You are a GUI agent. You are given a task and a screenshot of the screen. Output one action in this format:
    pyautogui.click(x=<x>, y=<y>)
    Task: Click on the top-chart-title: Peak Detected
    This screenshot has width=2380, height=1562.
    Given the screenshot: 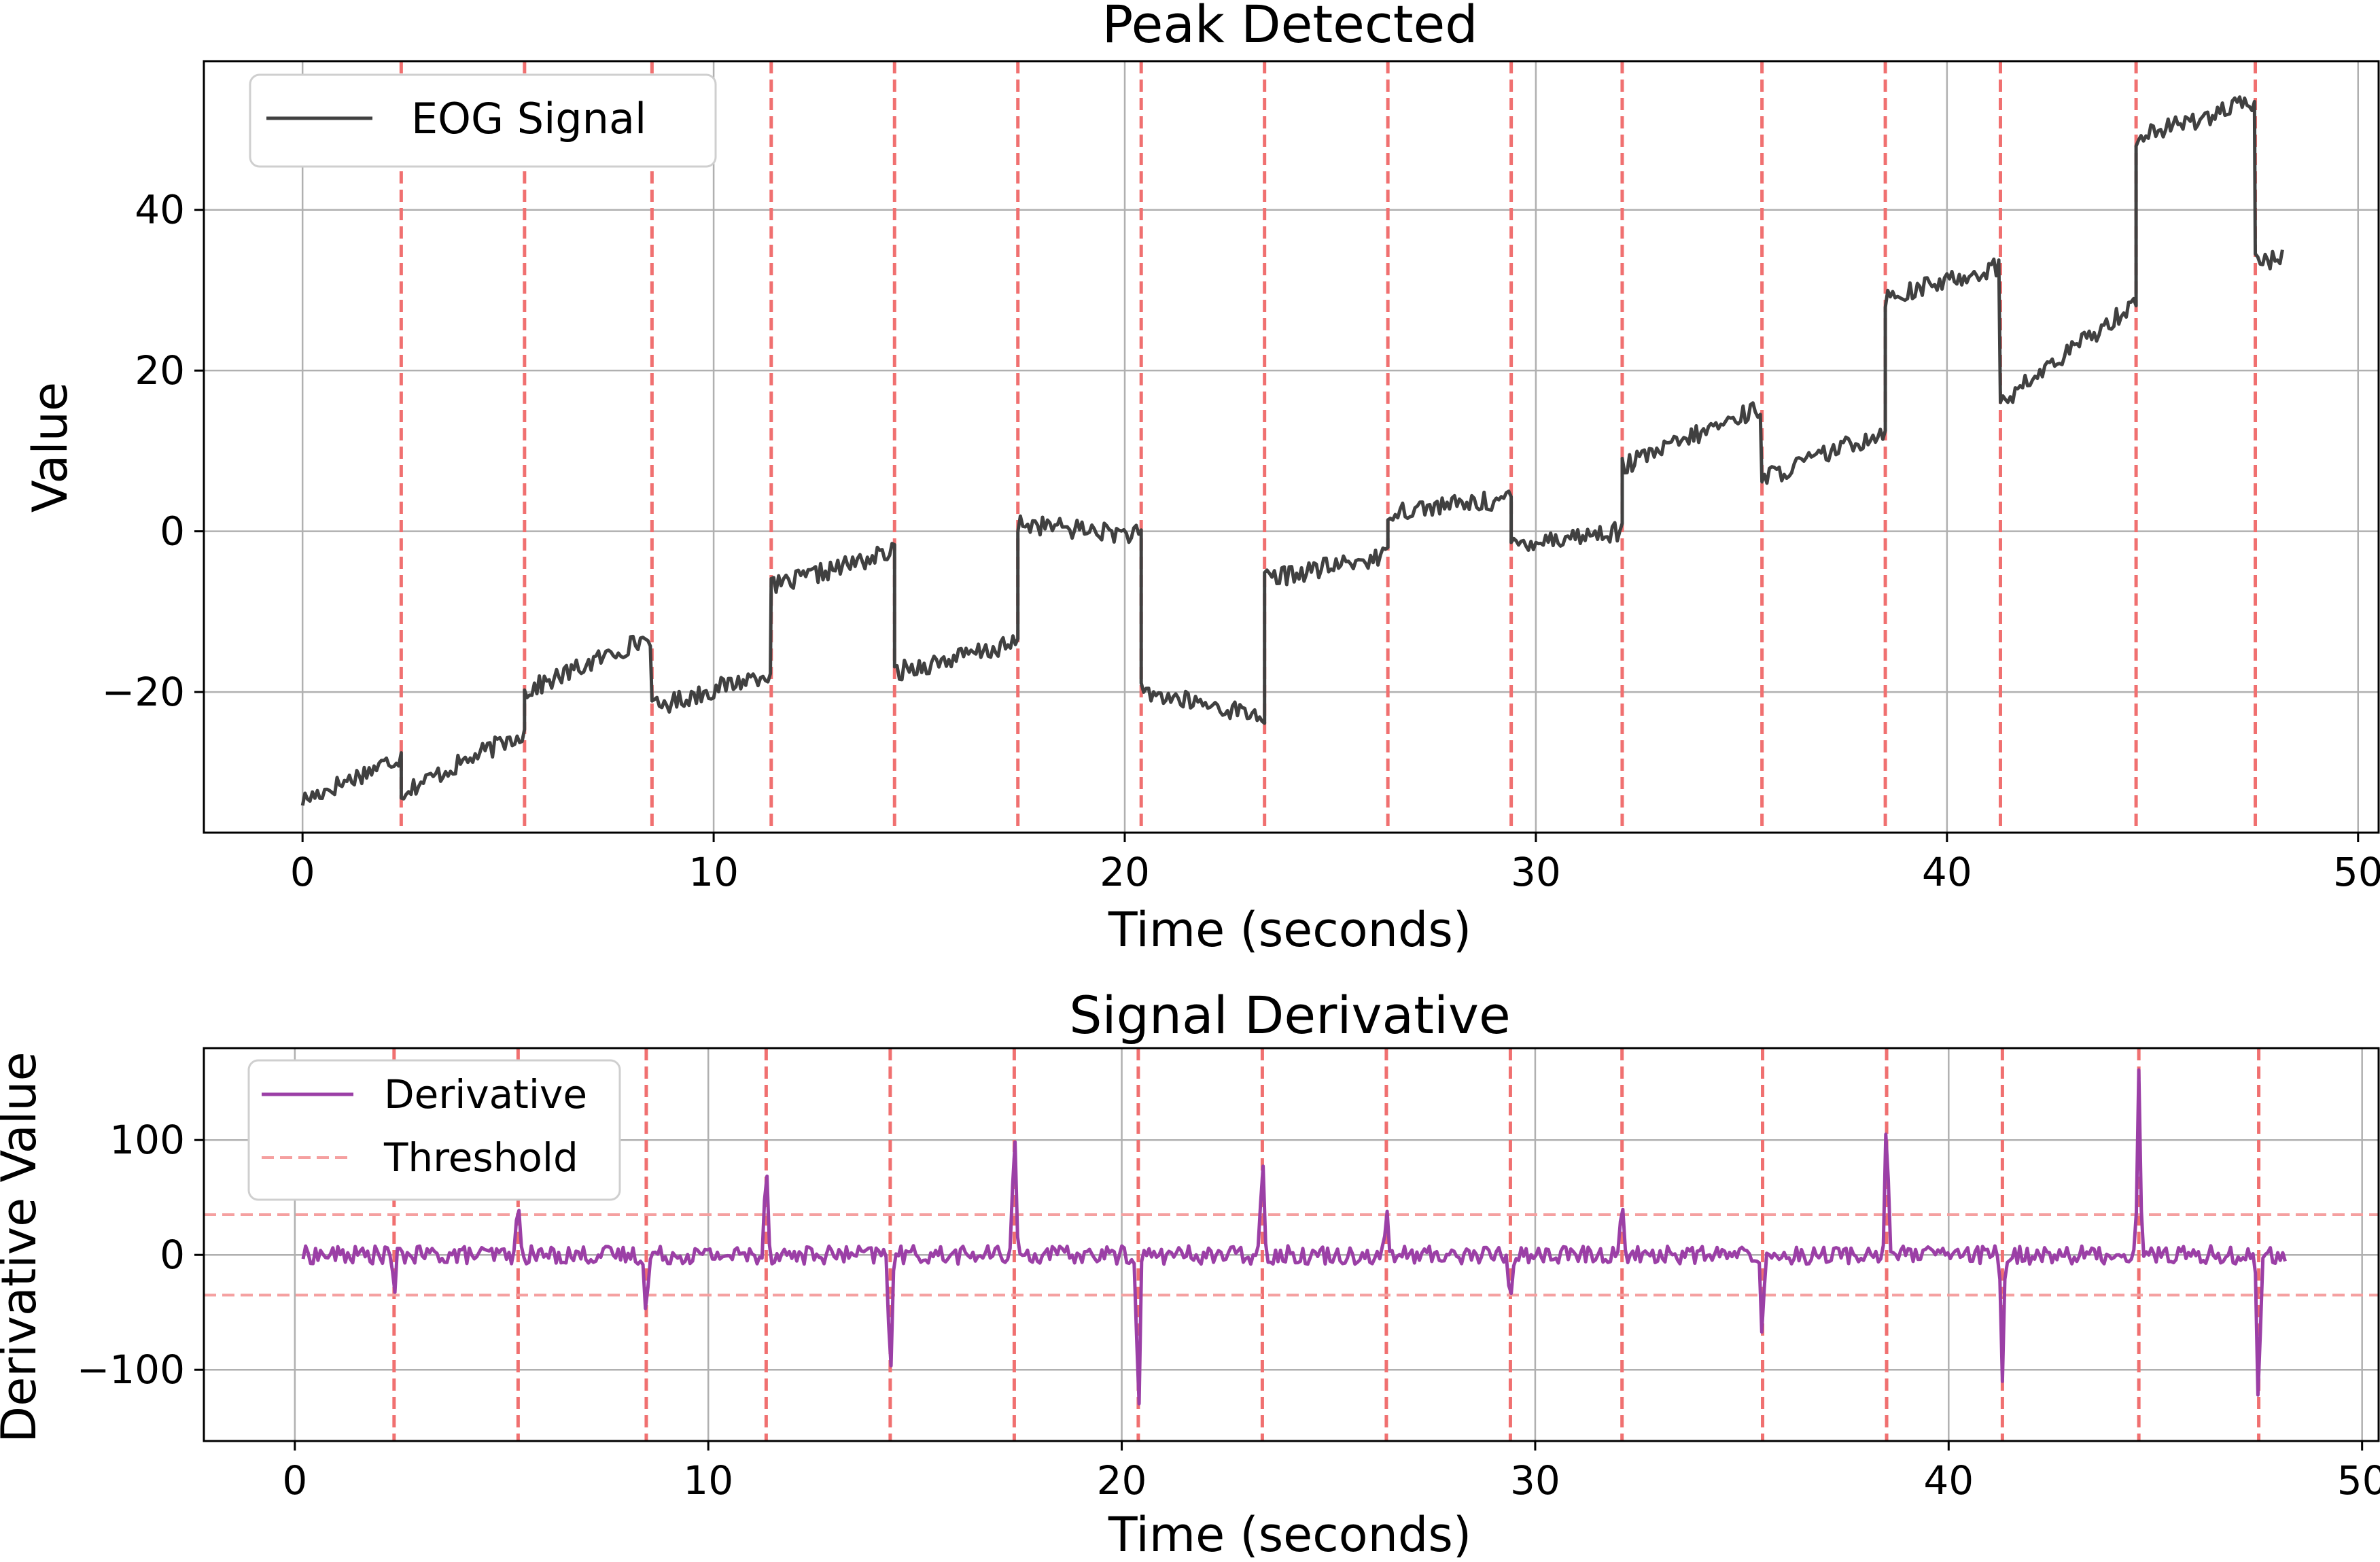 What is the action you would take?
    pyautogui.click(x=1290, y=27)
    